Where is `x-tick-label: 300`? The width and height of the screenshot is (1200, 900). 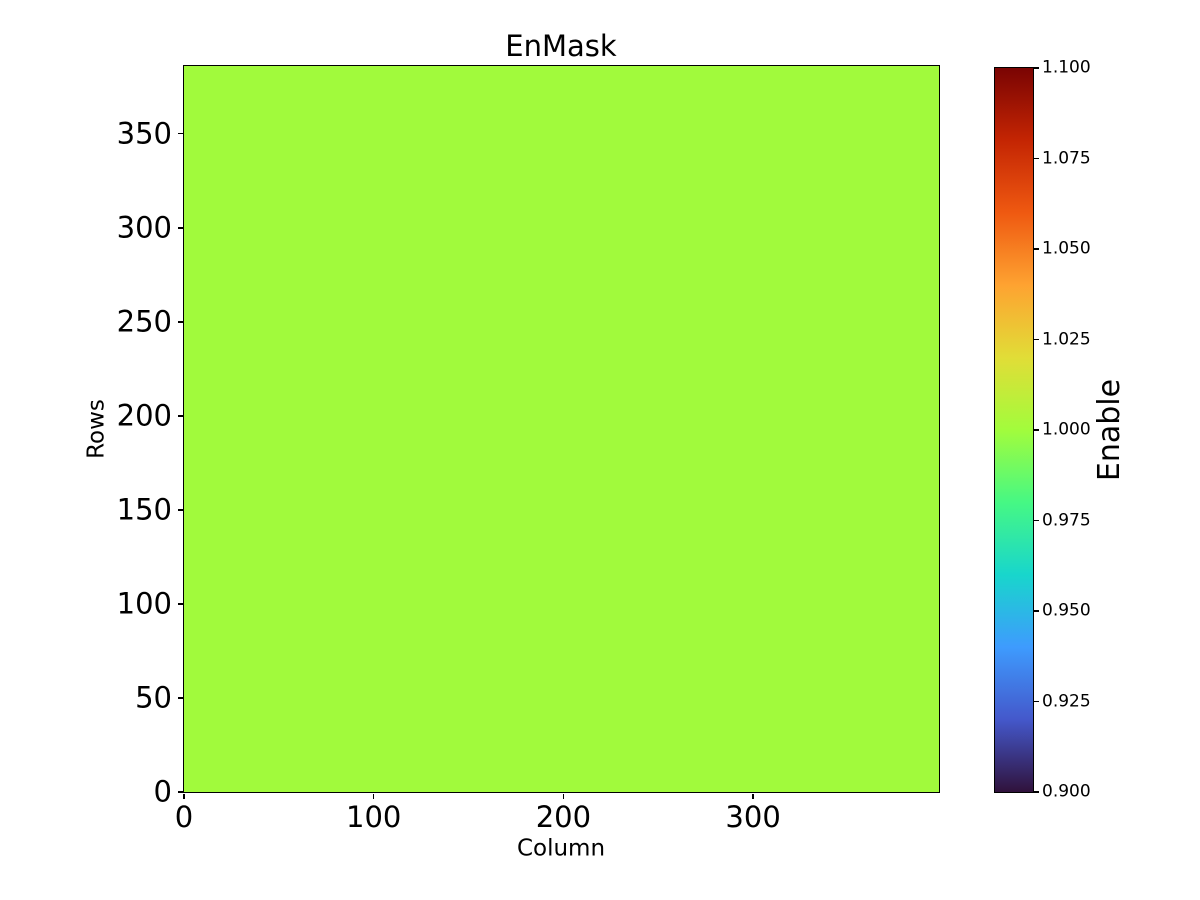
x-tick-label: 300 is located at coordinates (753, 817).